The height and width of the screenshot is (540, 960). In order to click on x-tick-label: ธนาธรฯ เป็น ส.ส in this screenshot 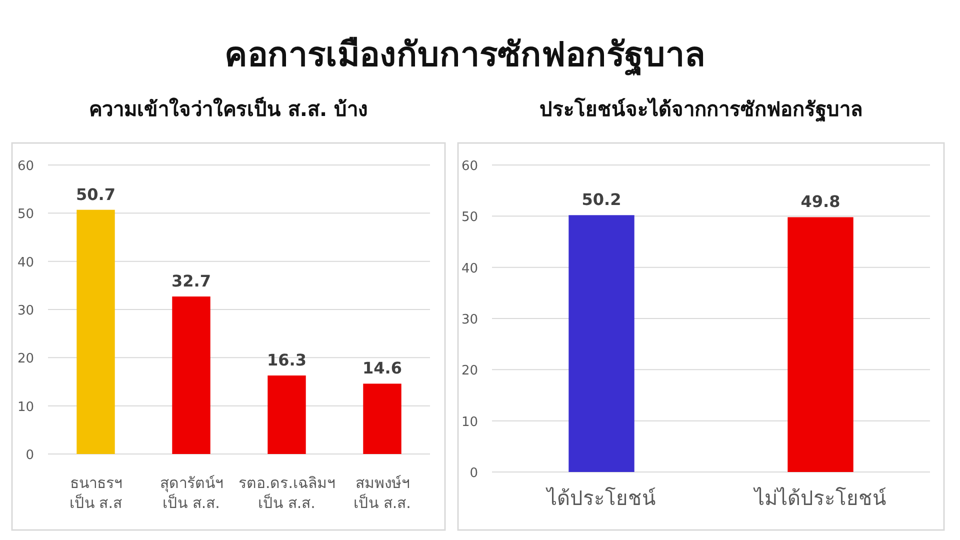, I will do `click(95, 493)`.